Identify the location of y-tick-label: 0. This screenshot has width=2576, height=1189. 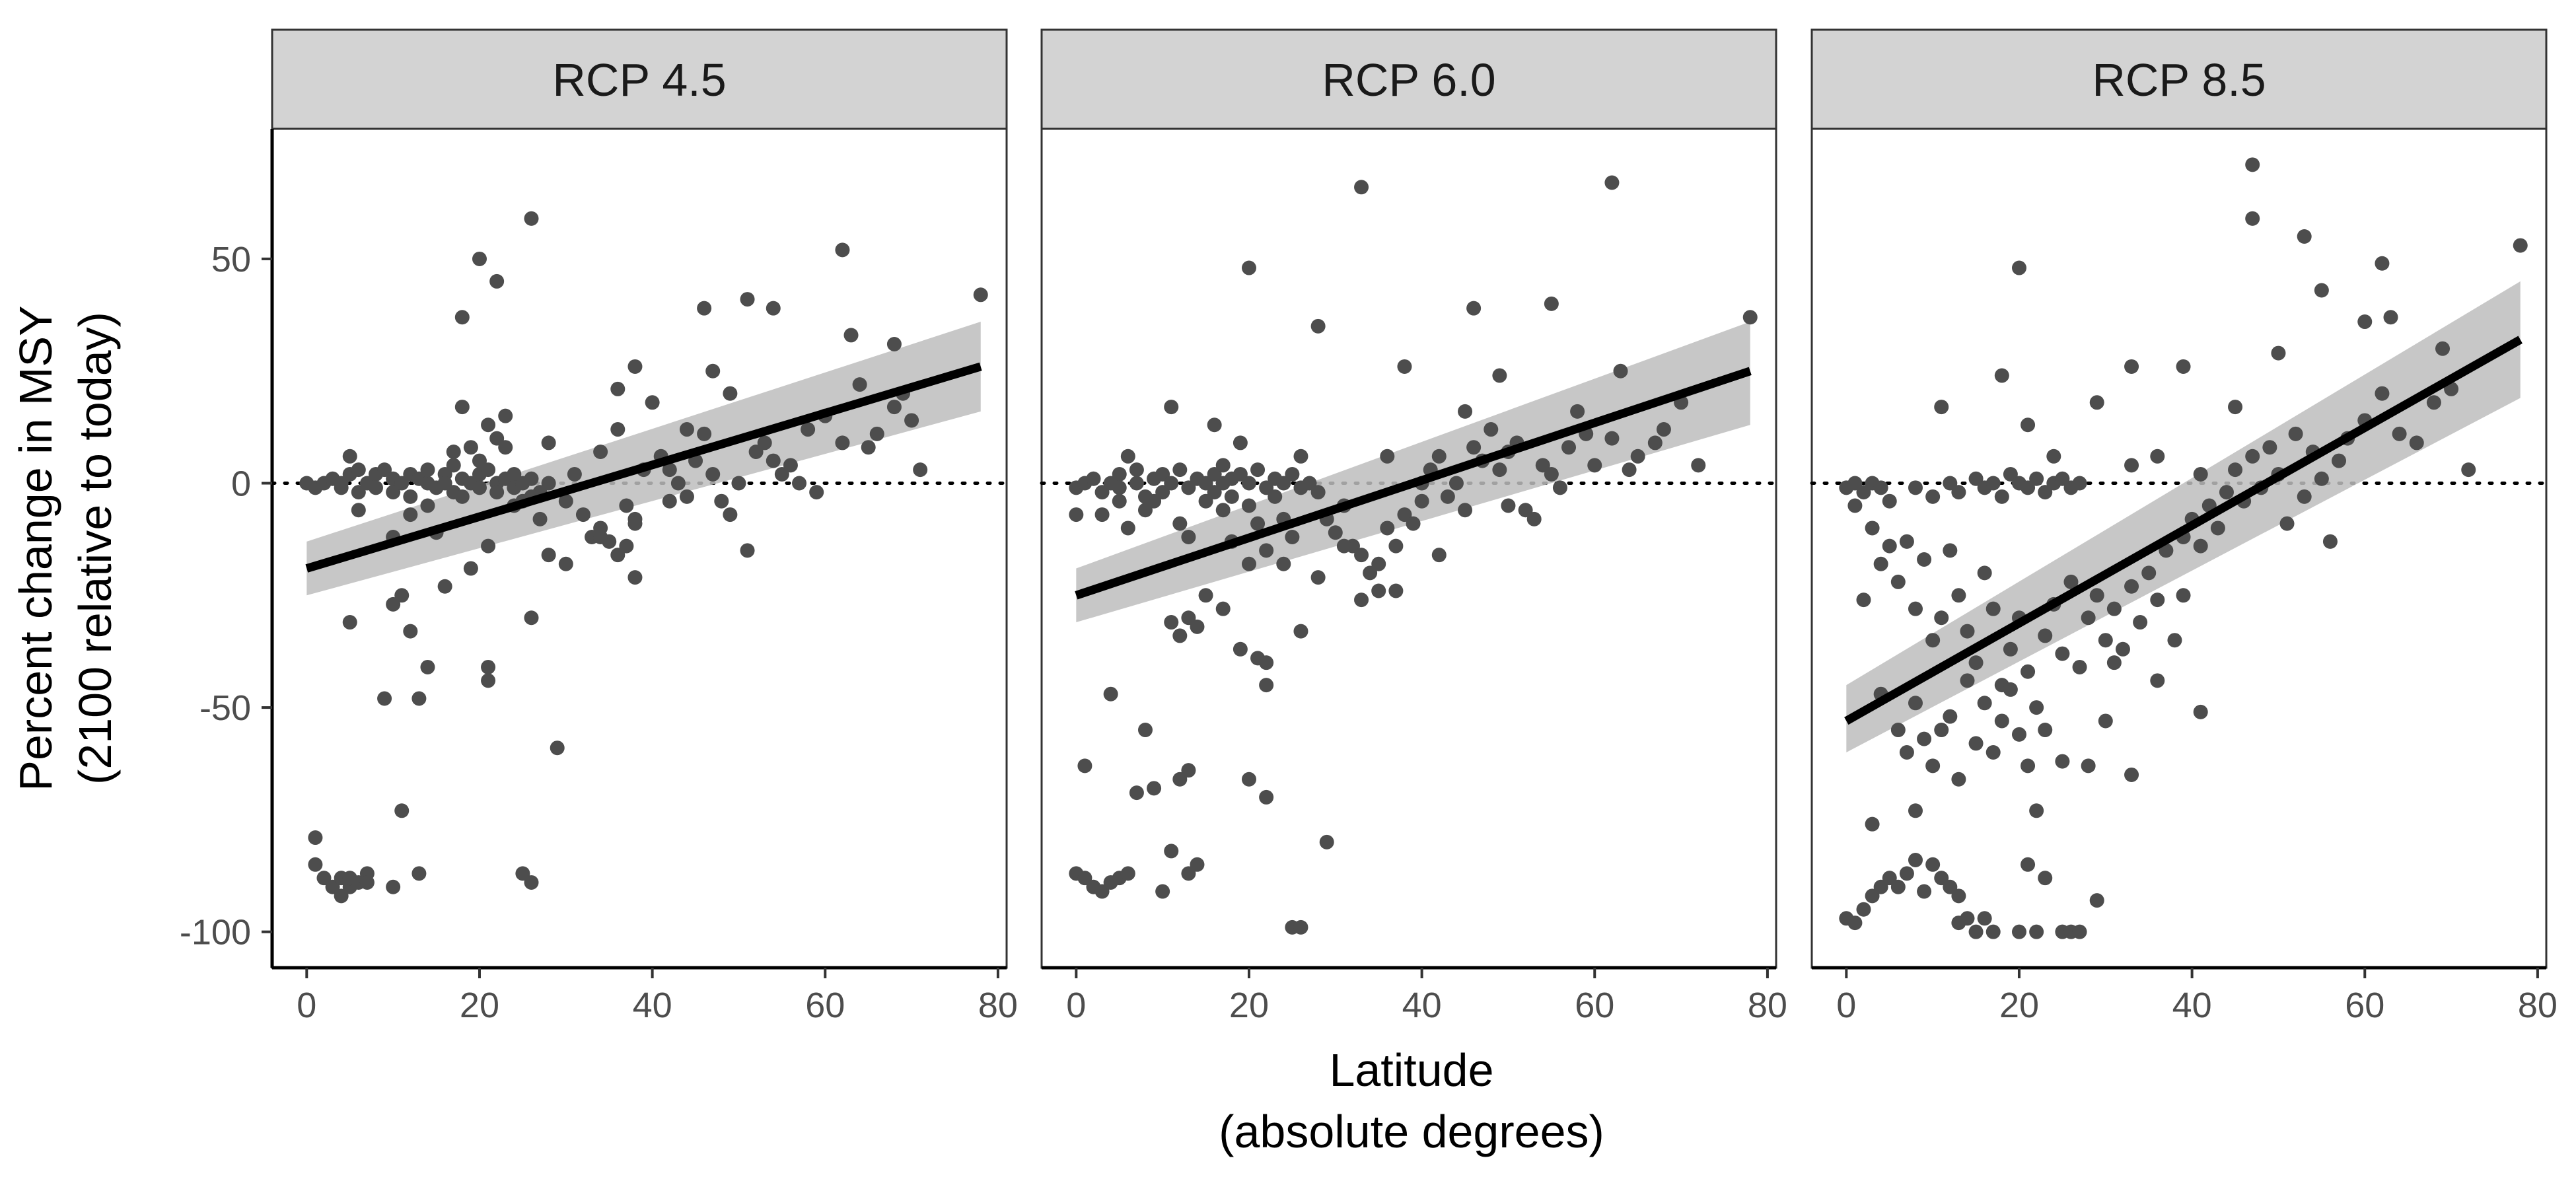
(241, 484).